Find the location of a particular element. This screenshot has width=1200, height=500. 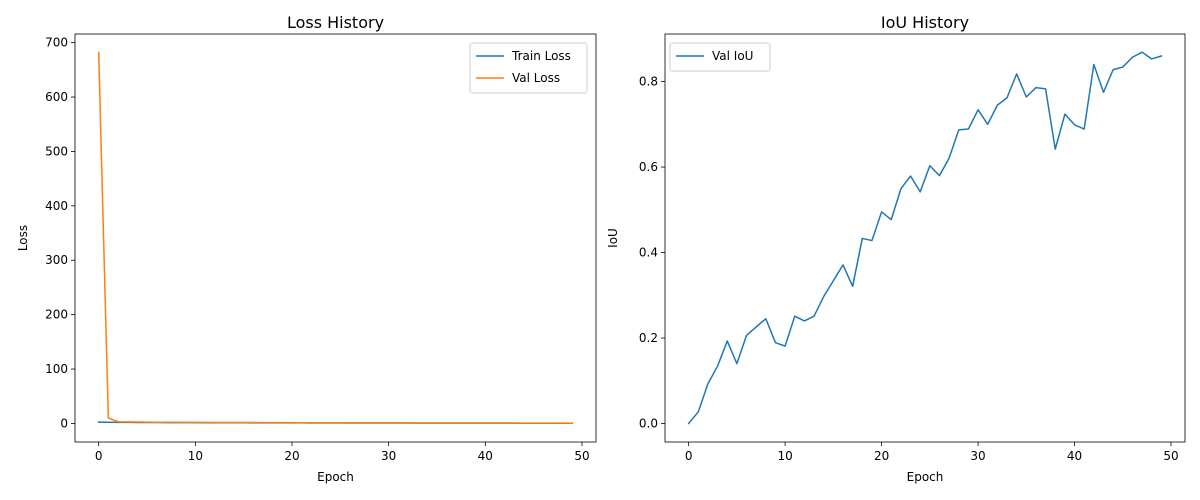

loss-y-tick-label: 400 is located at coordinates (56, 206).